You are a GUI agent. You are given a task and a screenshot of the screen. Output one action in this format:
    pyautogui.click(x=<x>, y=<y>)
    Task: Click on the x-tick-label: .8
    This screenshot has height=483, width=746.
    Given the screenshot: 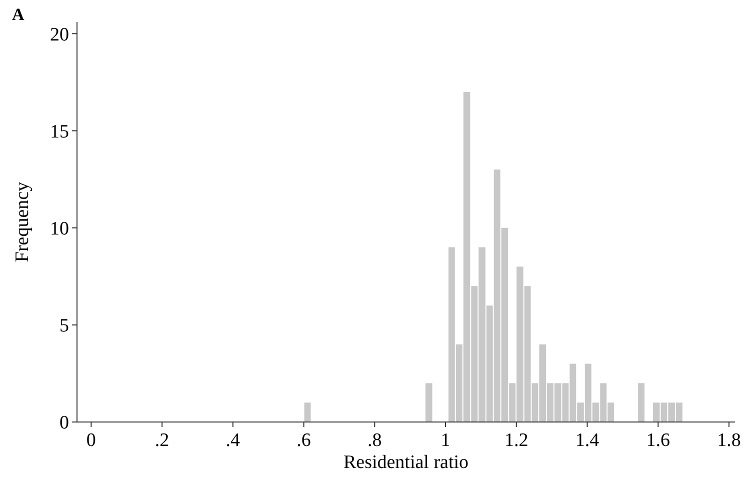 What is the action you would take?
    pyautogui.click(x=375, y=440)
    